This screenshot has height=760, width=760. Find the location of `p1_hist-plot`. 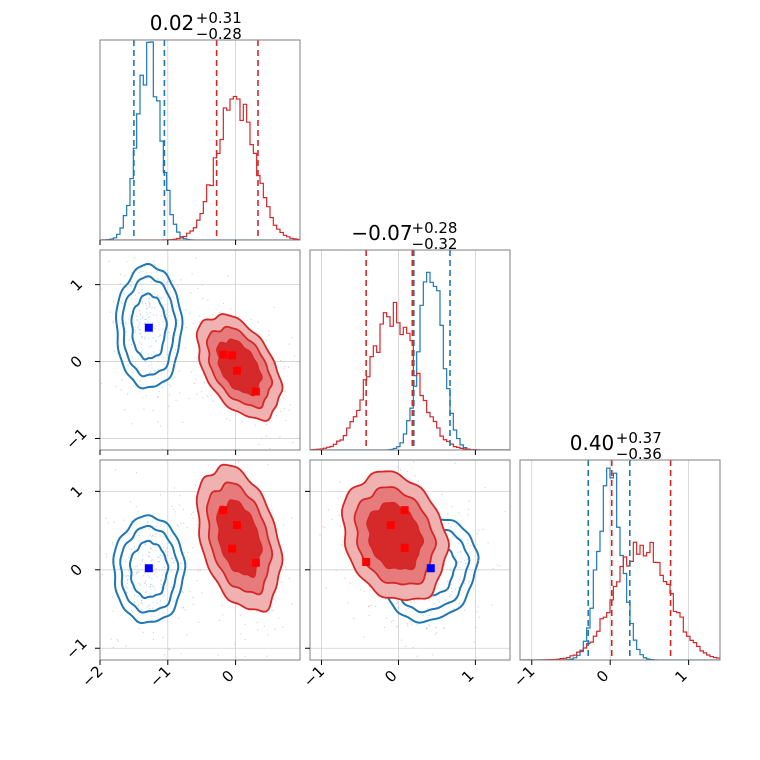

p1_hist-plot is located at coordinates (200, 140).